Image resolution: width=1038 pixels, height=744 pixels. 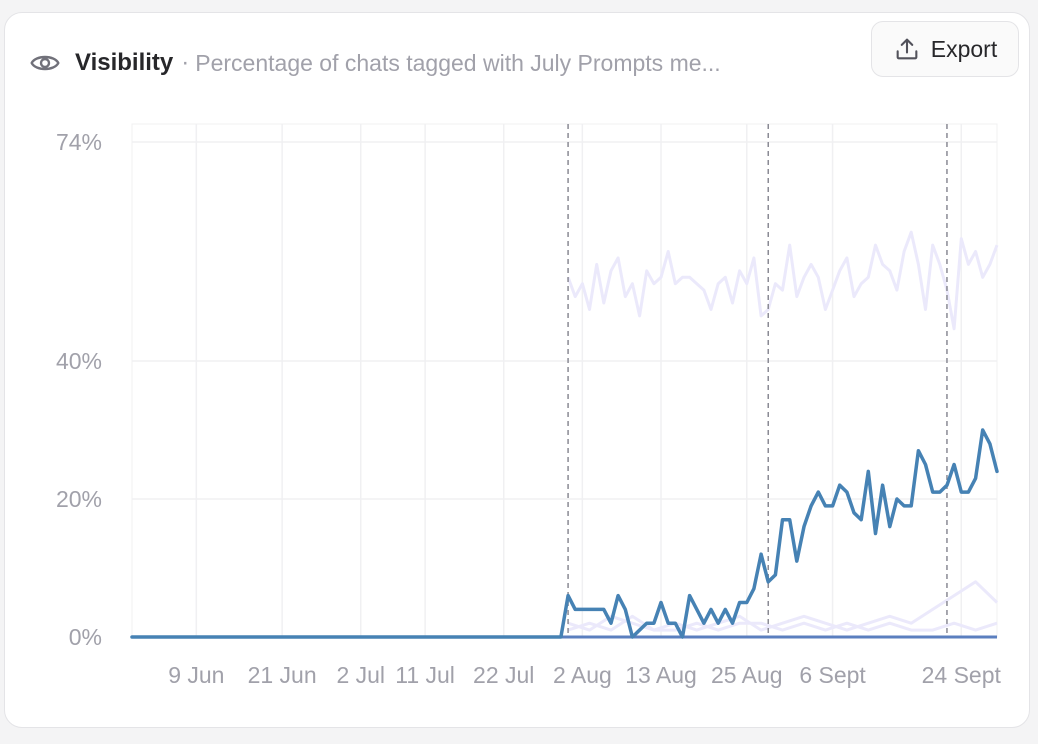 What do you see at coordinates (360, 675) in the screenshot?
I see `x-tick-label: 2 Jul` at bounding box center [360, 675].